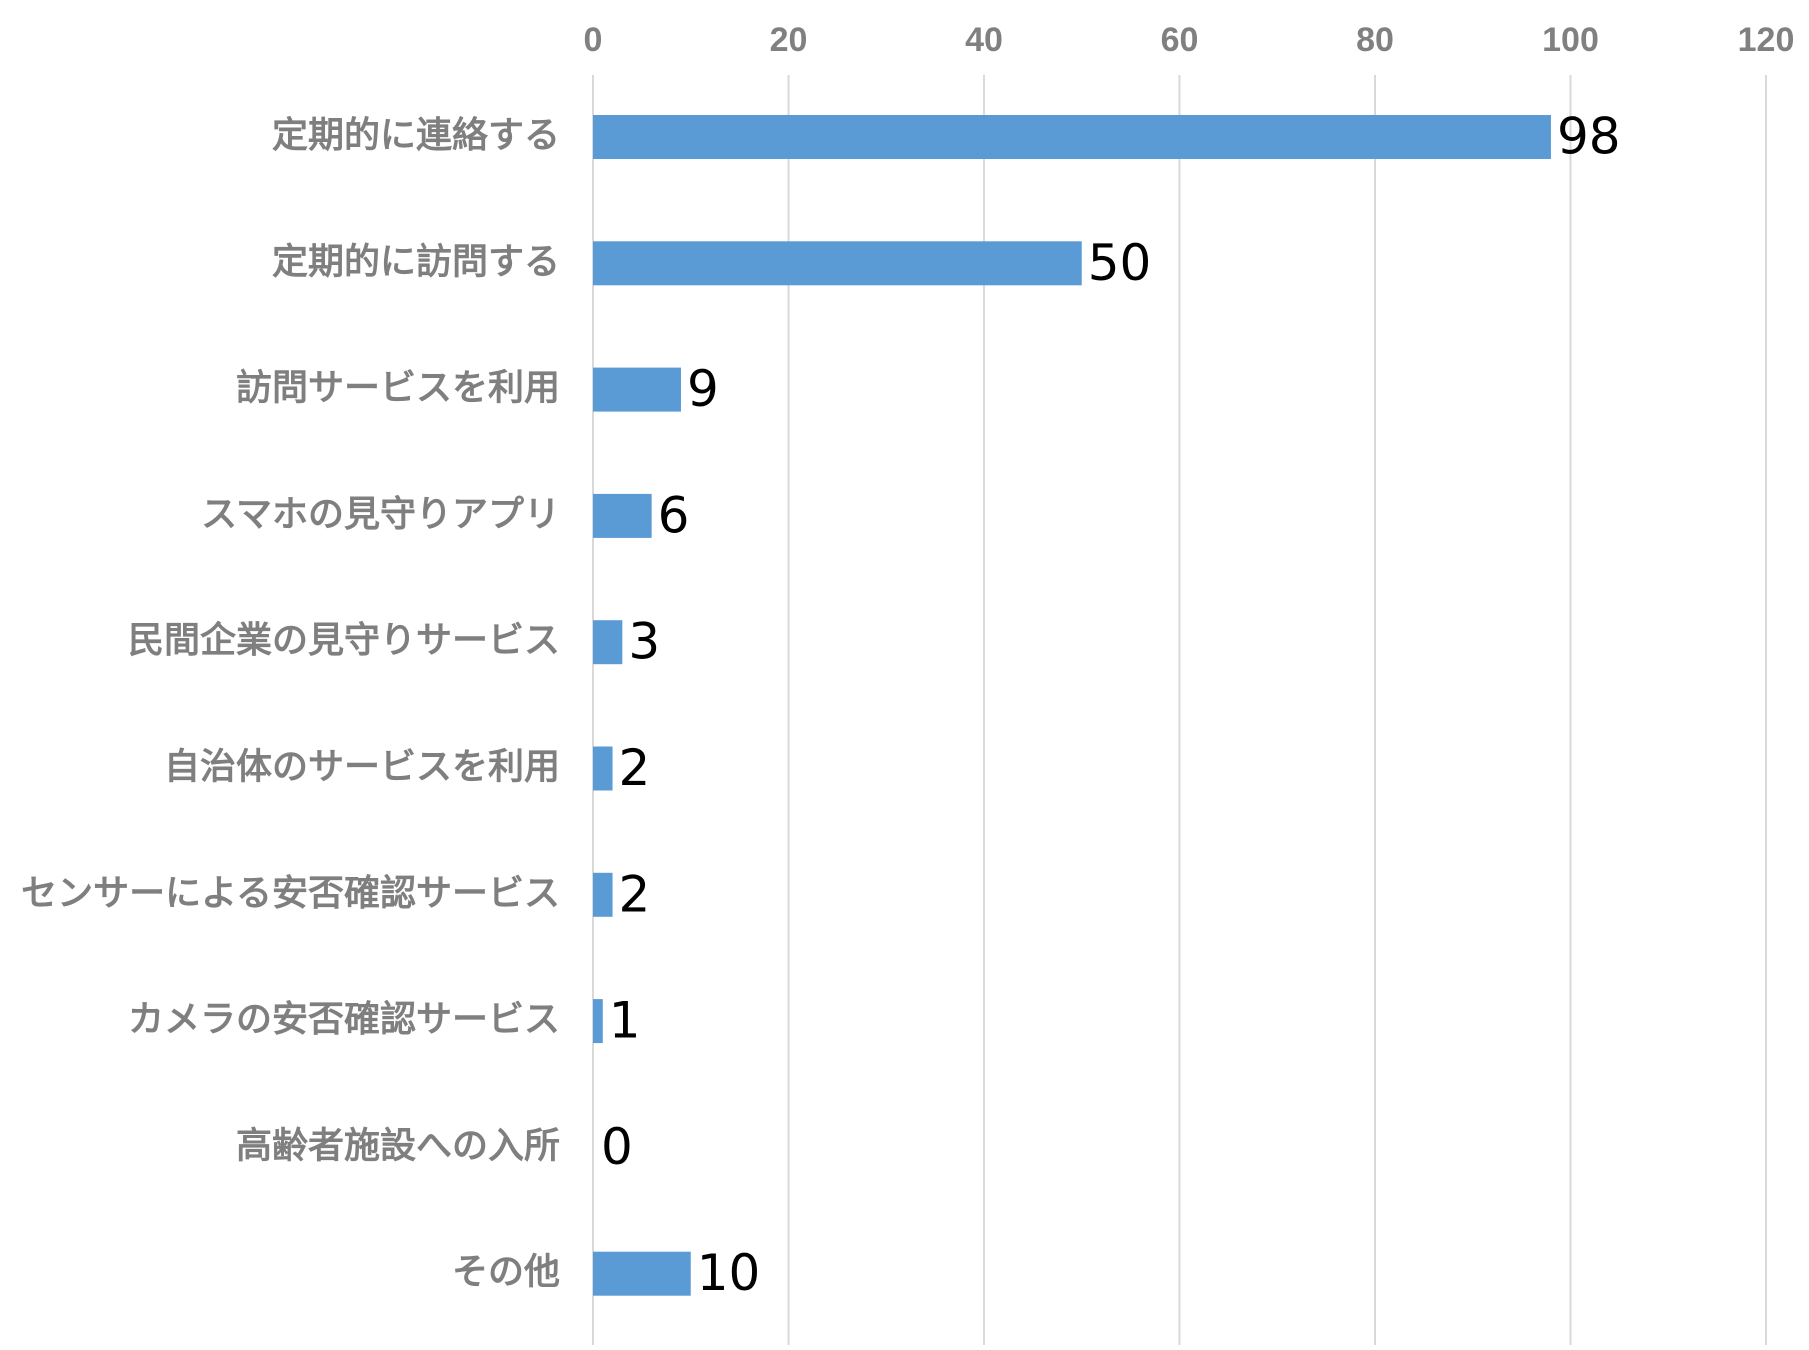 This screenshot has width=1809, height=1350. Describe the element at coordinates (789, 40) in the screenshot. I see `x-tick-label: 20` at that location.